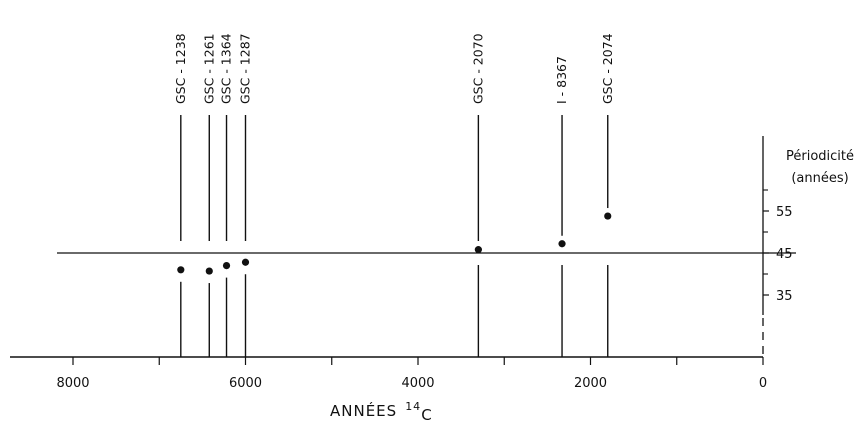  What do you see at coordinates (819, 178) in the screenshot?
I see `y-axis-title-line2: (années)` at bounding box center [819, 178].